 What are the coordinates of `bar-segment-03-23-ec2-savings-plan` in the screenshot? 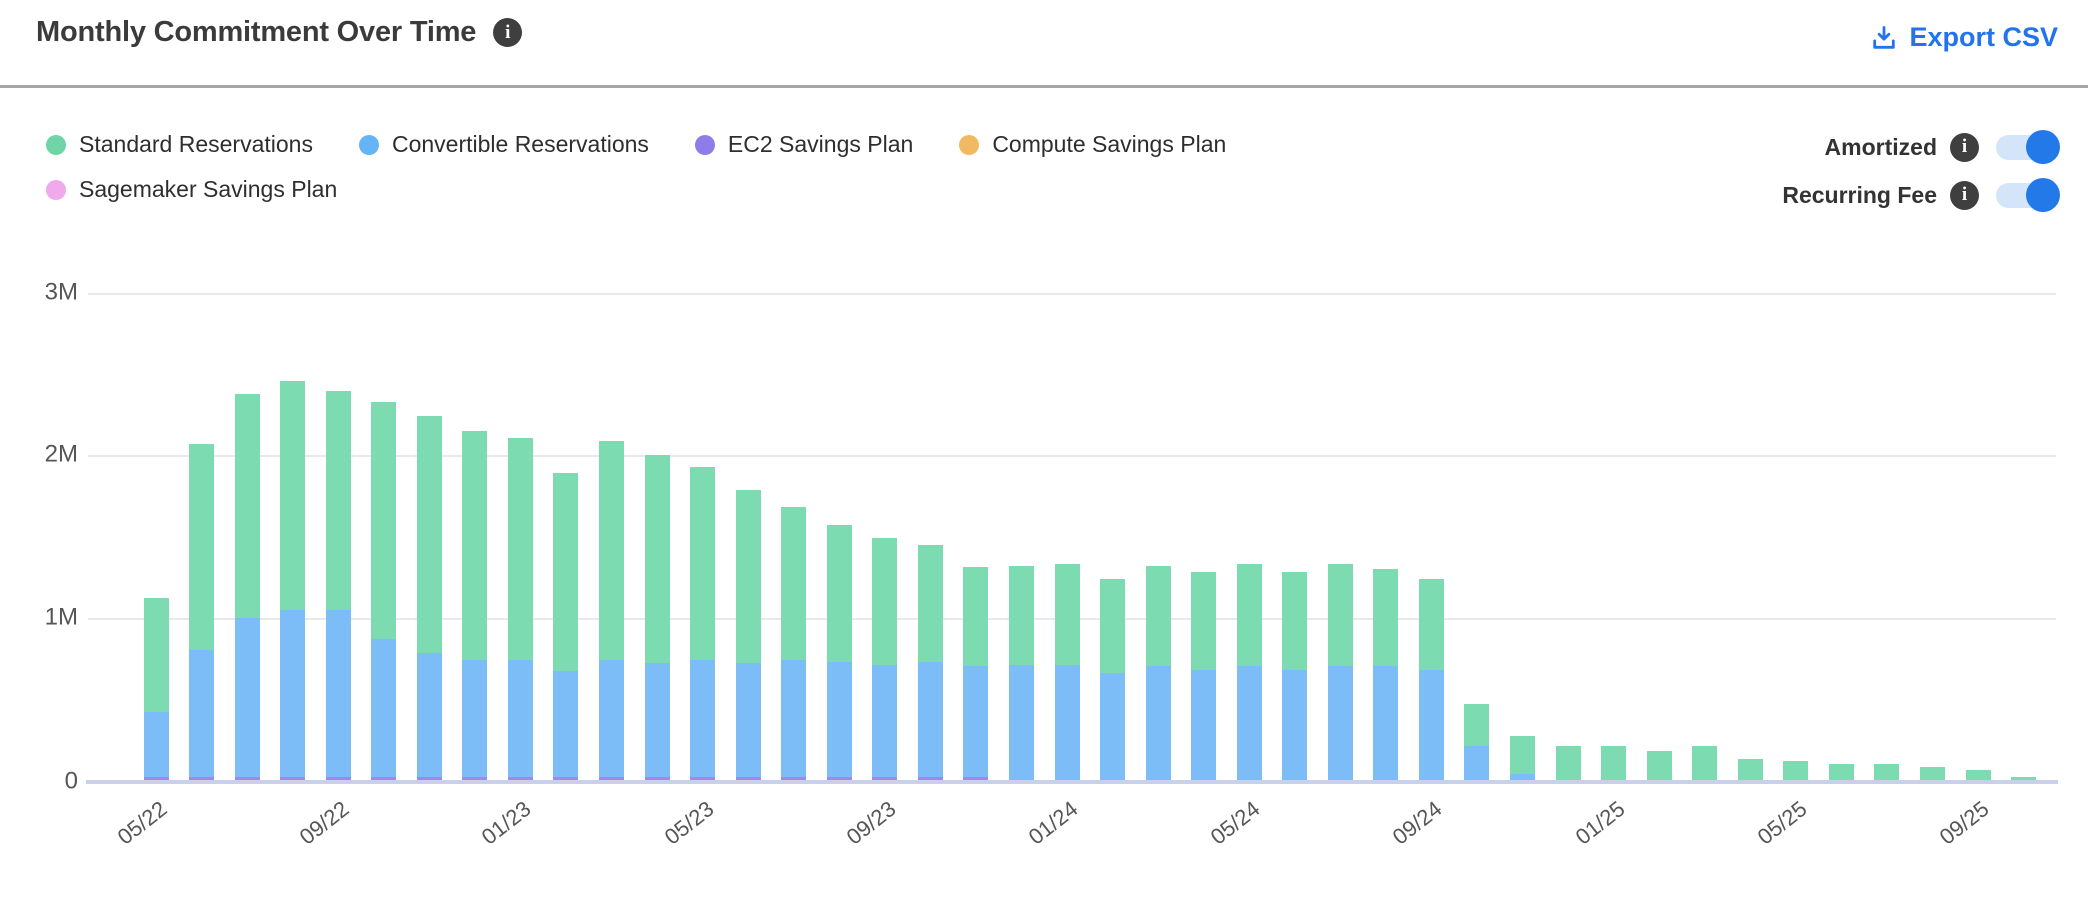 It's located at (611, 778).